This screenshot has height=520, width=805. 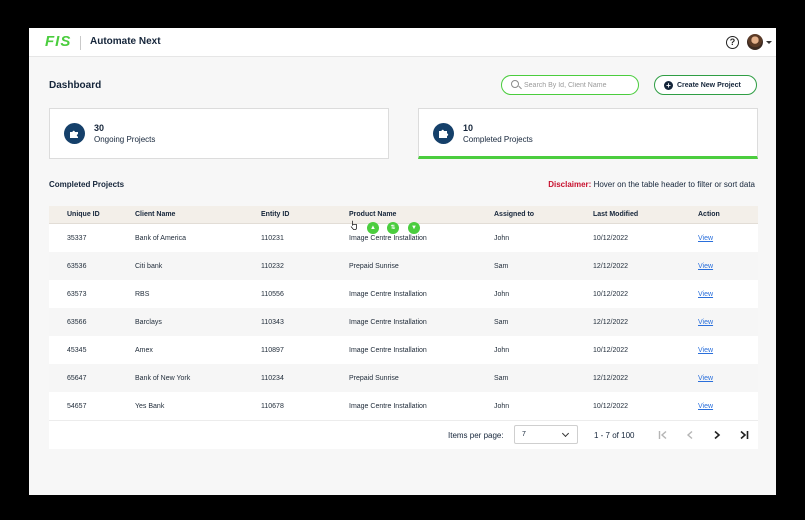 I want to click on items-per-page-select: 7, so click(x=546, y=434).